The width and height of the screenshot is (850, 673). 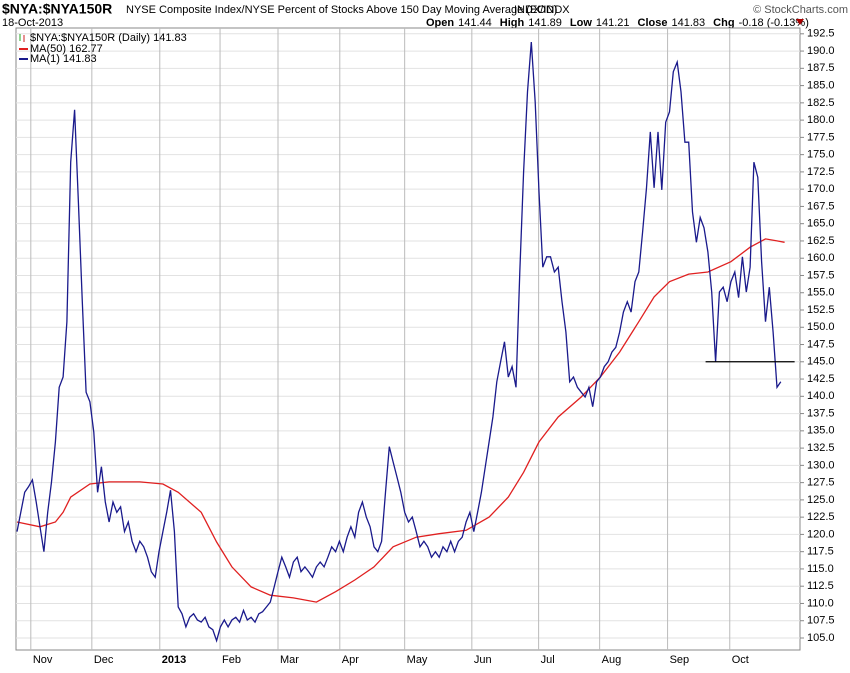 What do you see at coordinates (821, 224) in the screenshot?
I see `y-tick-label: 165.0` at bounding box center [821, 224].